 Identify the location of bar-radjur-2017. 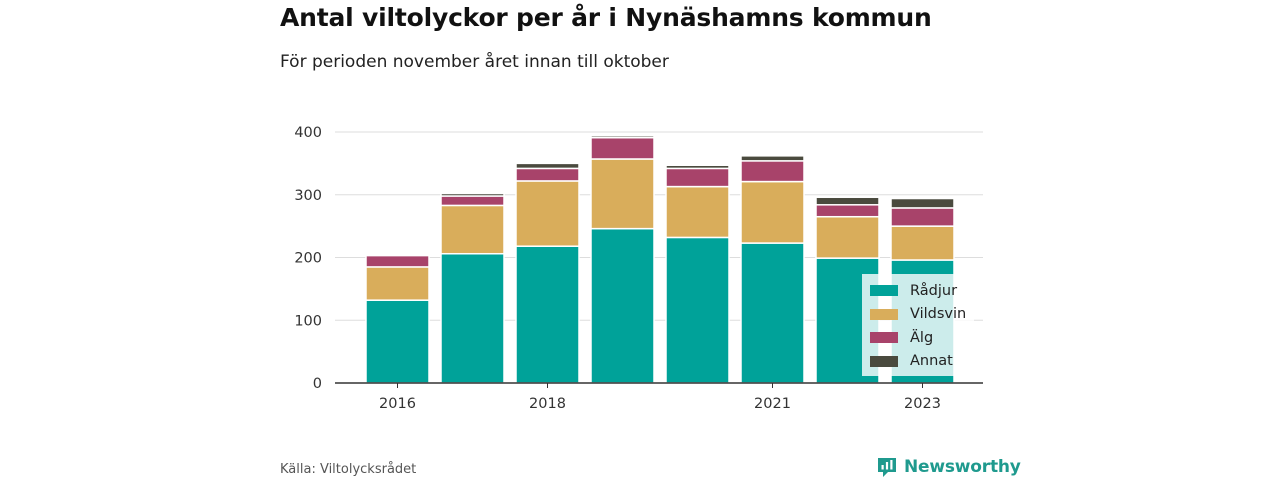
(472, 318).